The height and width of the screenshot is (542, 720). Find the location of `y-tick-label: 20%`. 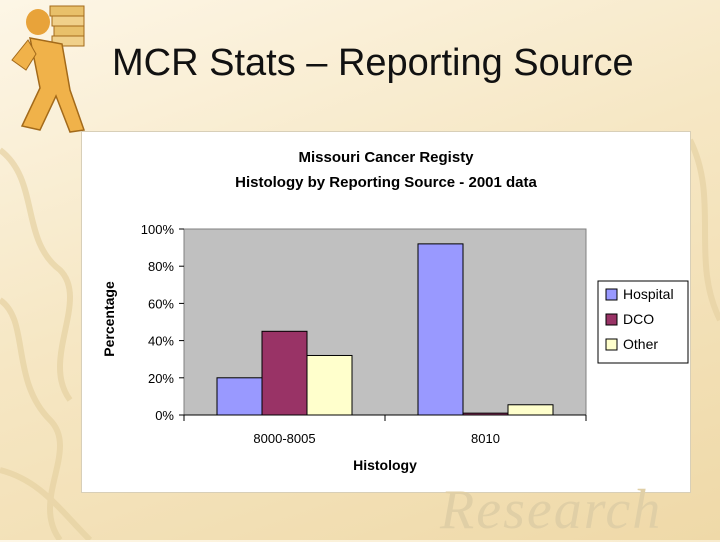

y-tick-label: 20% is located at coordinates (161, 378).